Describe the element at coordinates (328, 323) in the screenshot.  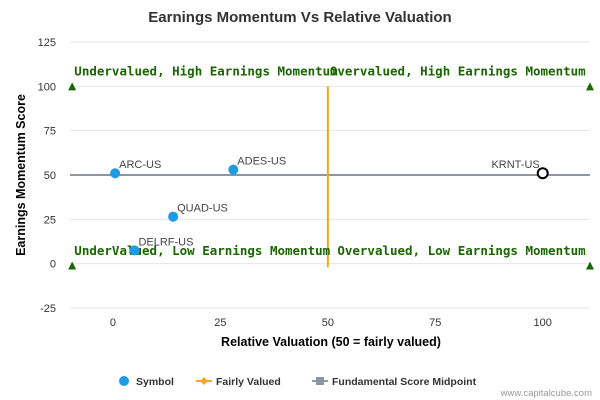
I see `x-tick-label: 50` at that location.